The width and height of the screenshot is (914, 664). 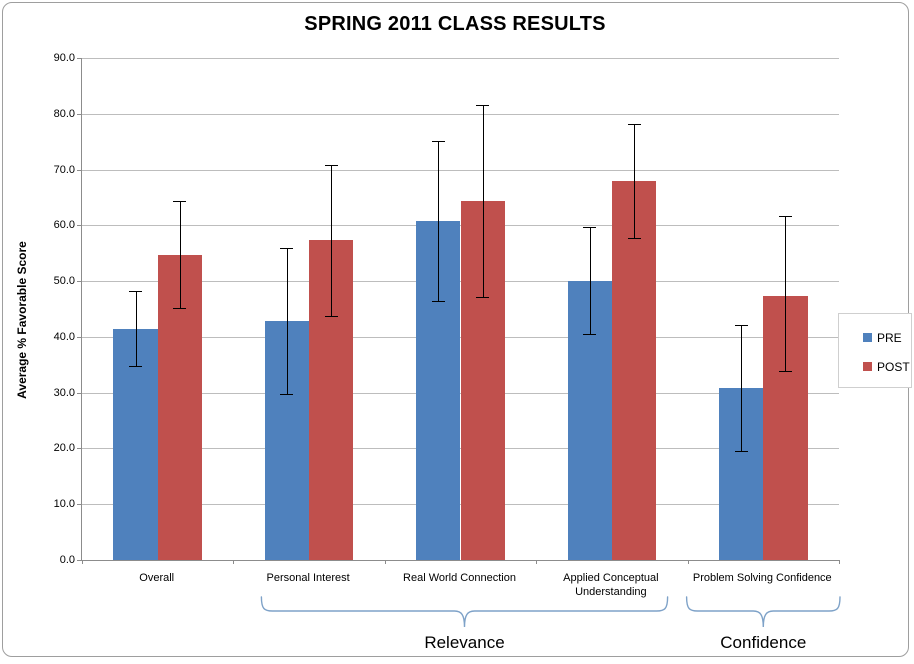 What do you see at coordinates (611, 585) in the screenshot?
I see `category-label-3: Applied Conceptual Understanding` at bounding box center [611, 585].